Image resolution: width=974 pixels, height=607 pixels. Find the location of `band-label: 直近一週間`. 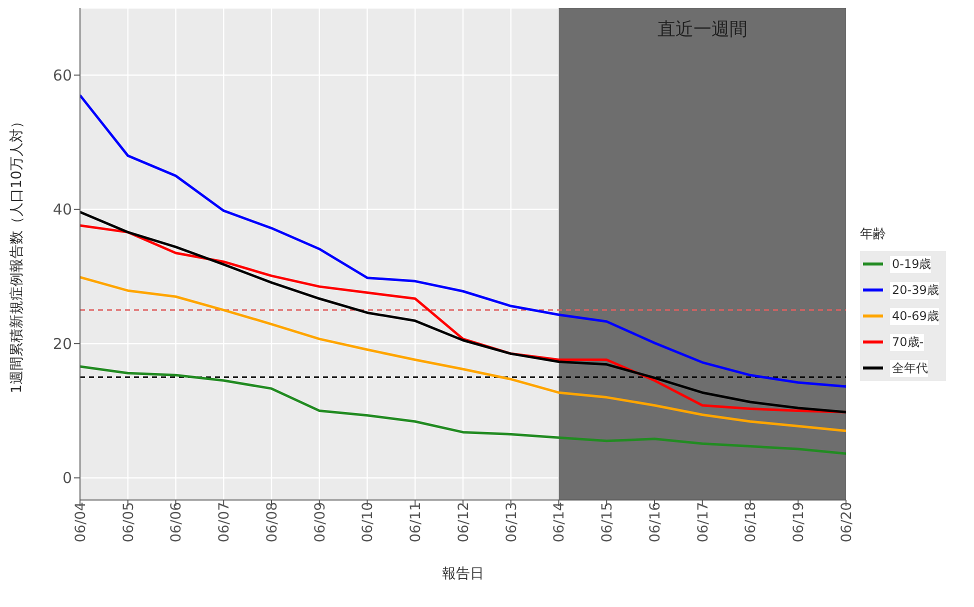

band-label: 直近一週間 is located at coordinates (702, 29).